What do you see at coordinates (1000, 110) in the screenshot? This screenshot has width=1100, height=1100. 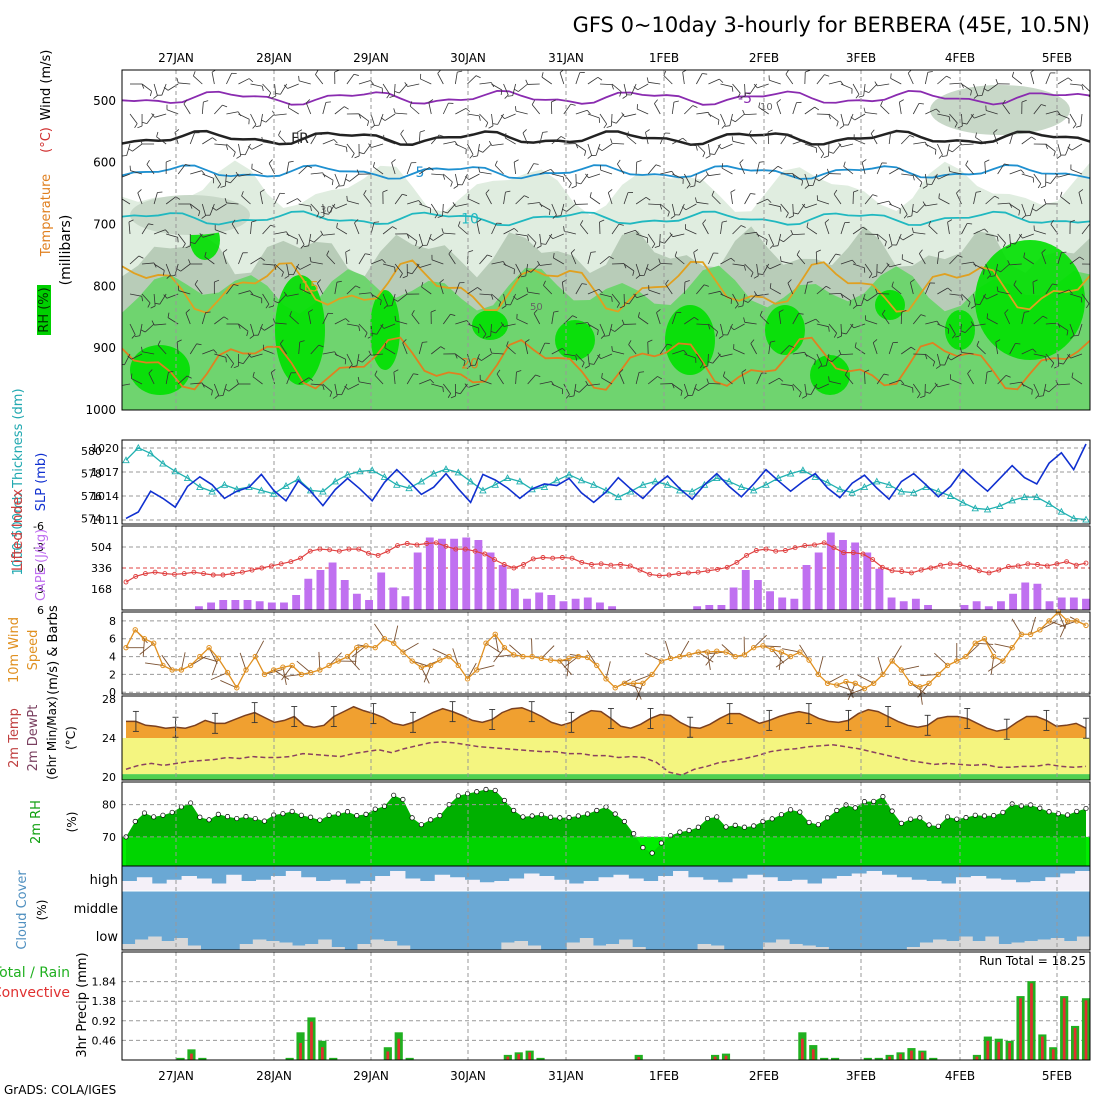 I see `rh-upper-patch` at bounding box center [1000, 110].